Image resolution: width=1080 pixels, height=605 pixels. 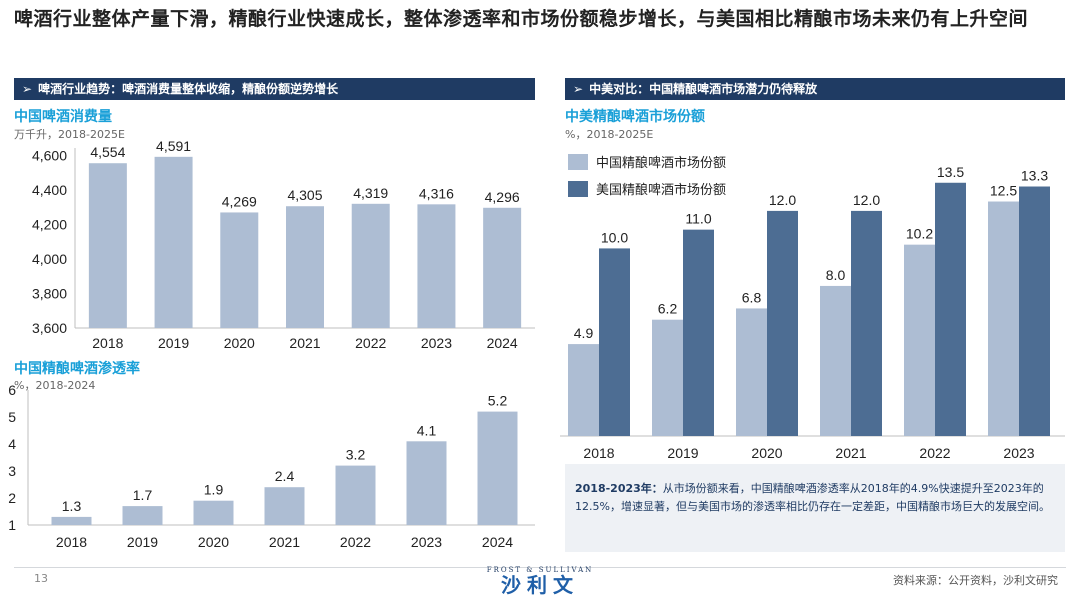 What do you see at coordinates (285, 476) in the screenshot?
I see `data-label: 2.4` at bounding box center [285, 476].